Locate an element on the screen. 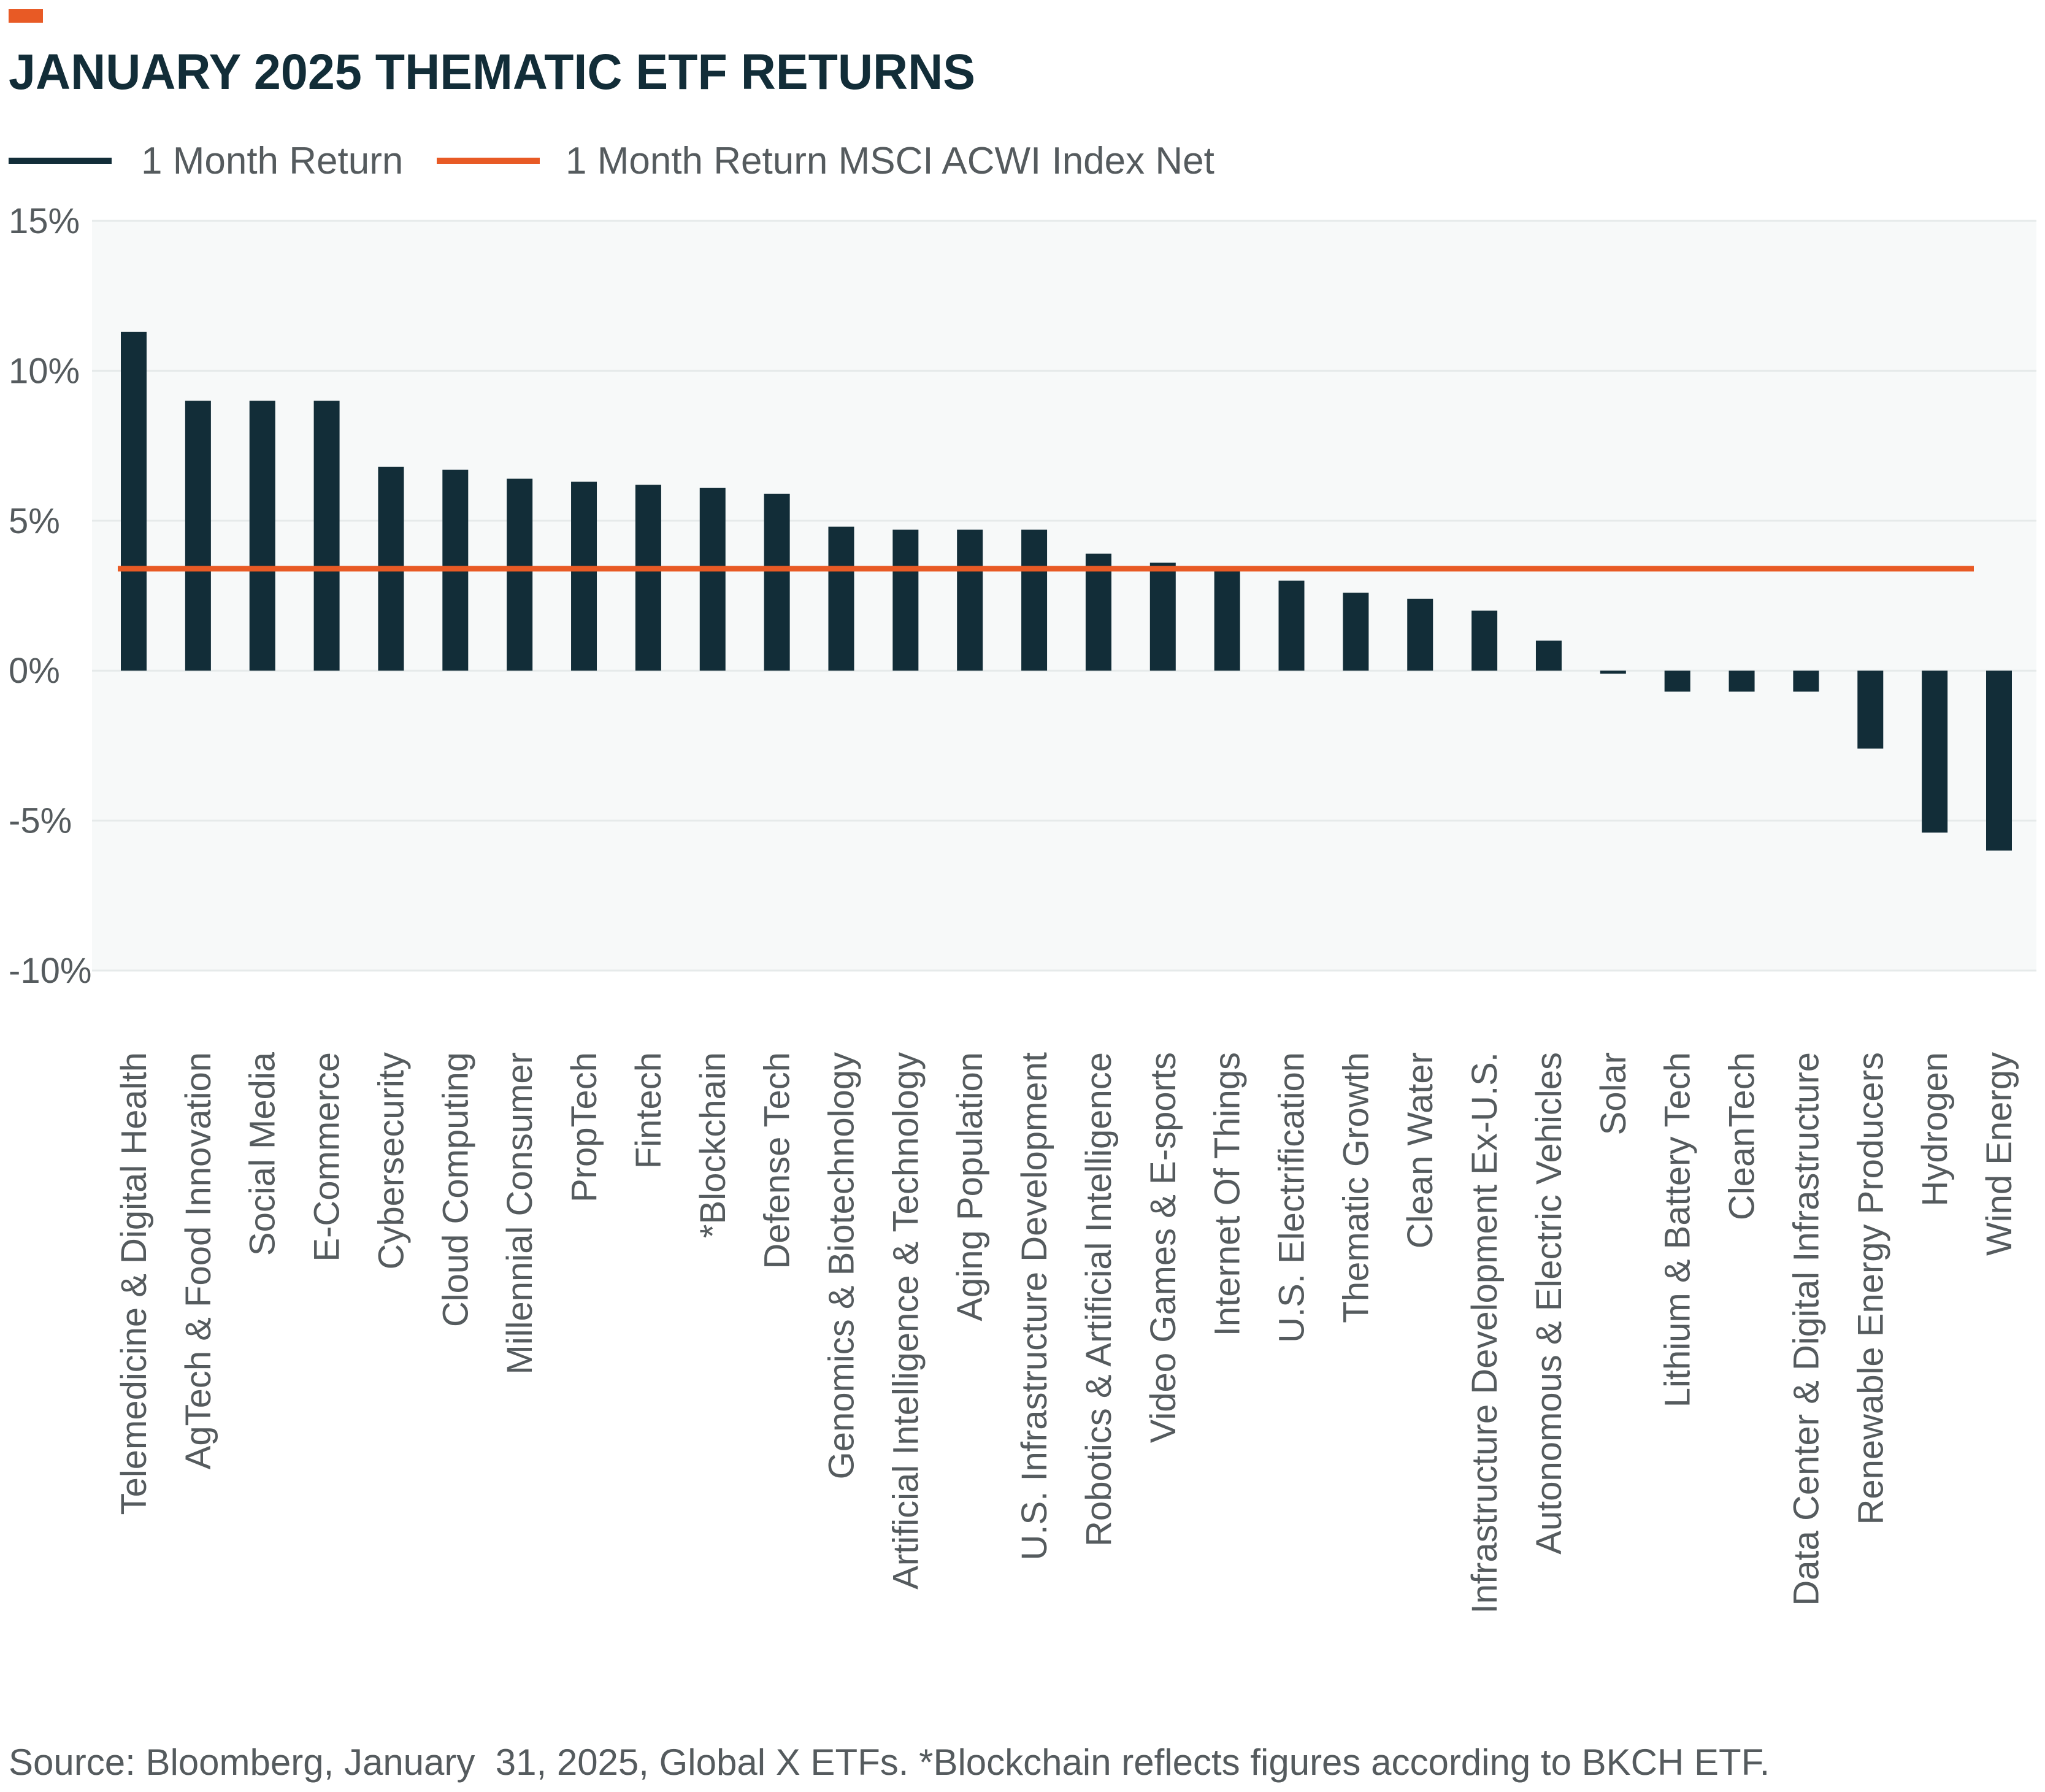  x-tick-label: Hydrogen is located at coordinates (1935, 1129).